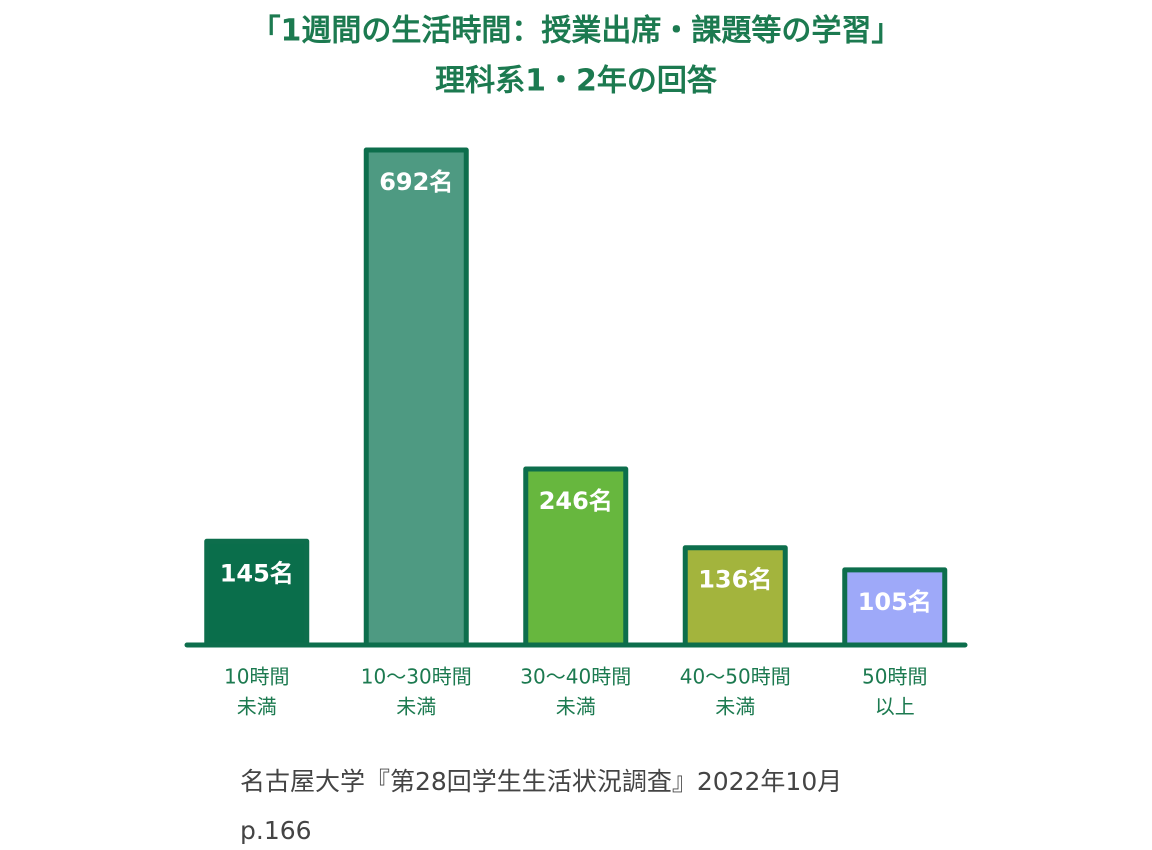  I want to click on x-tick-label: 30～40時間, so click(575, 677).